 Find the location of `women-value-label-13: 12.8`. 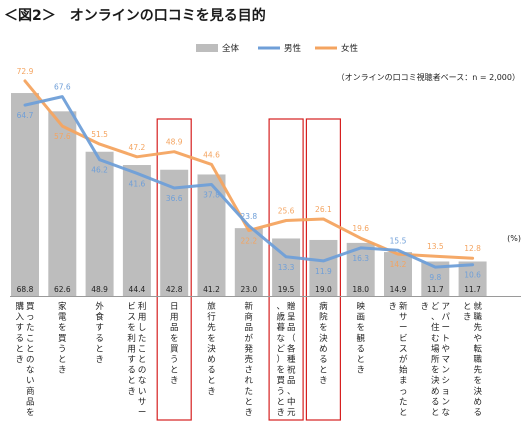

women-value-label-13: 12.8 is located at coordinates (472, 248).